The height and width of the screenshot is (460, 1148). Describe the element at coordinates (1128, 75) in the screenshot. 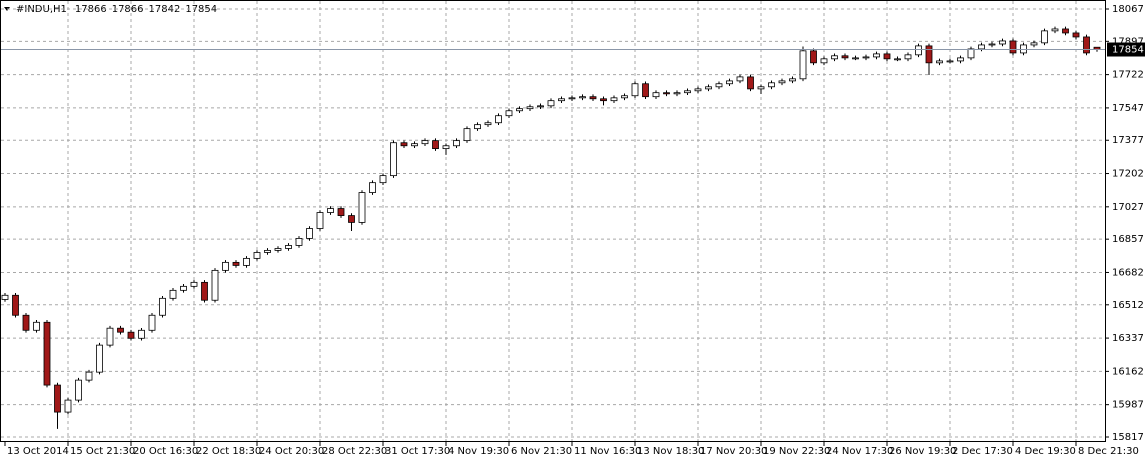

I see `y-tick-label: 17722` at that location.